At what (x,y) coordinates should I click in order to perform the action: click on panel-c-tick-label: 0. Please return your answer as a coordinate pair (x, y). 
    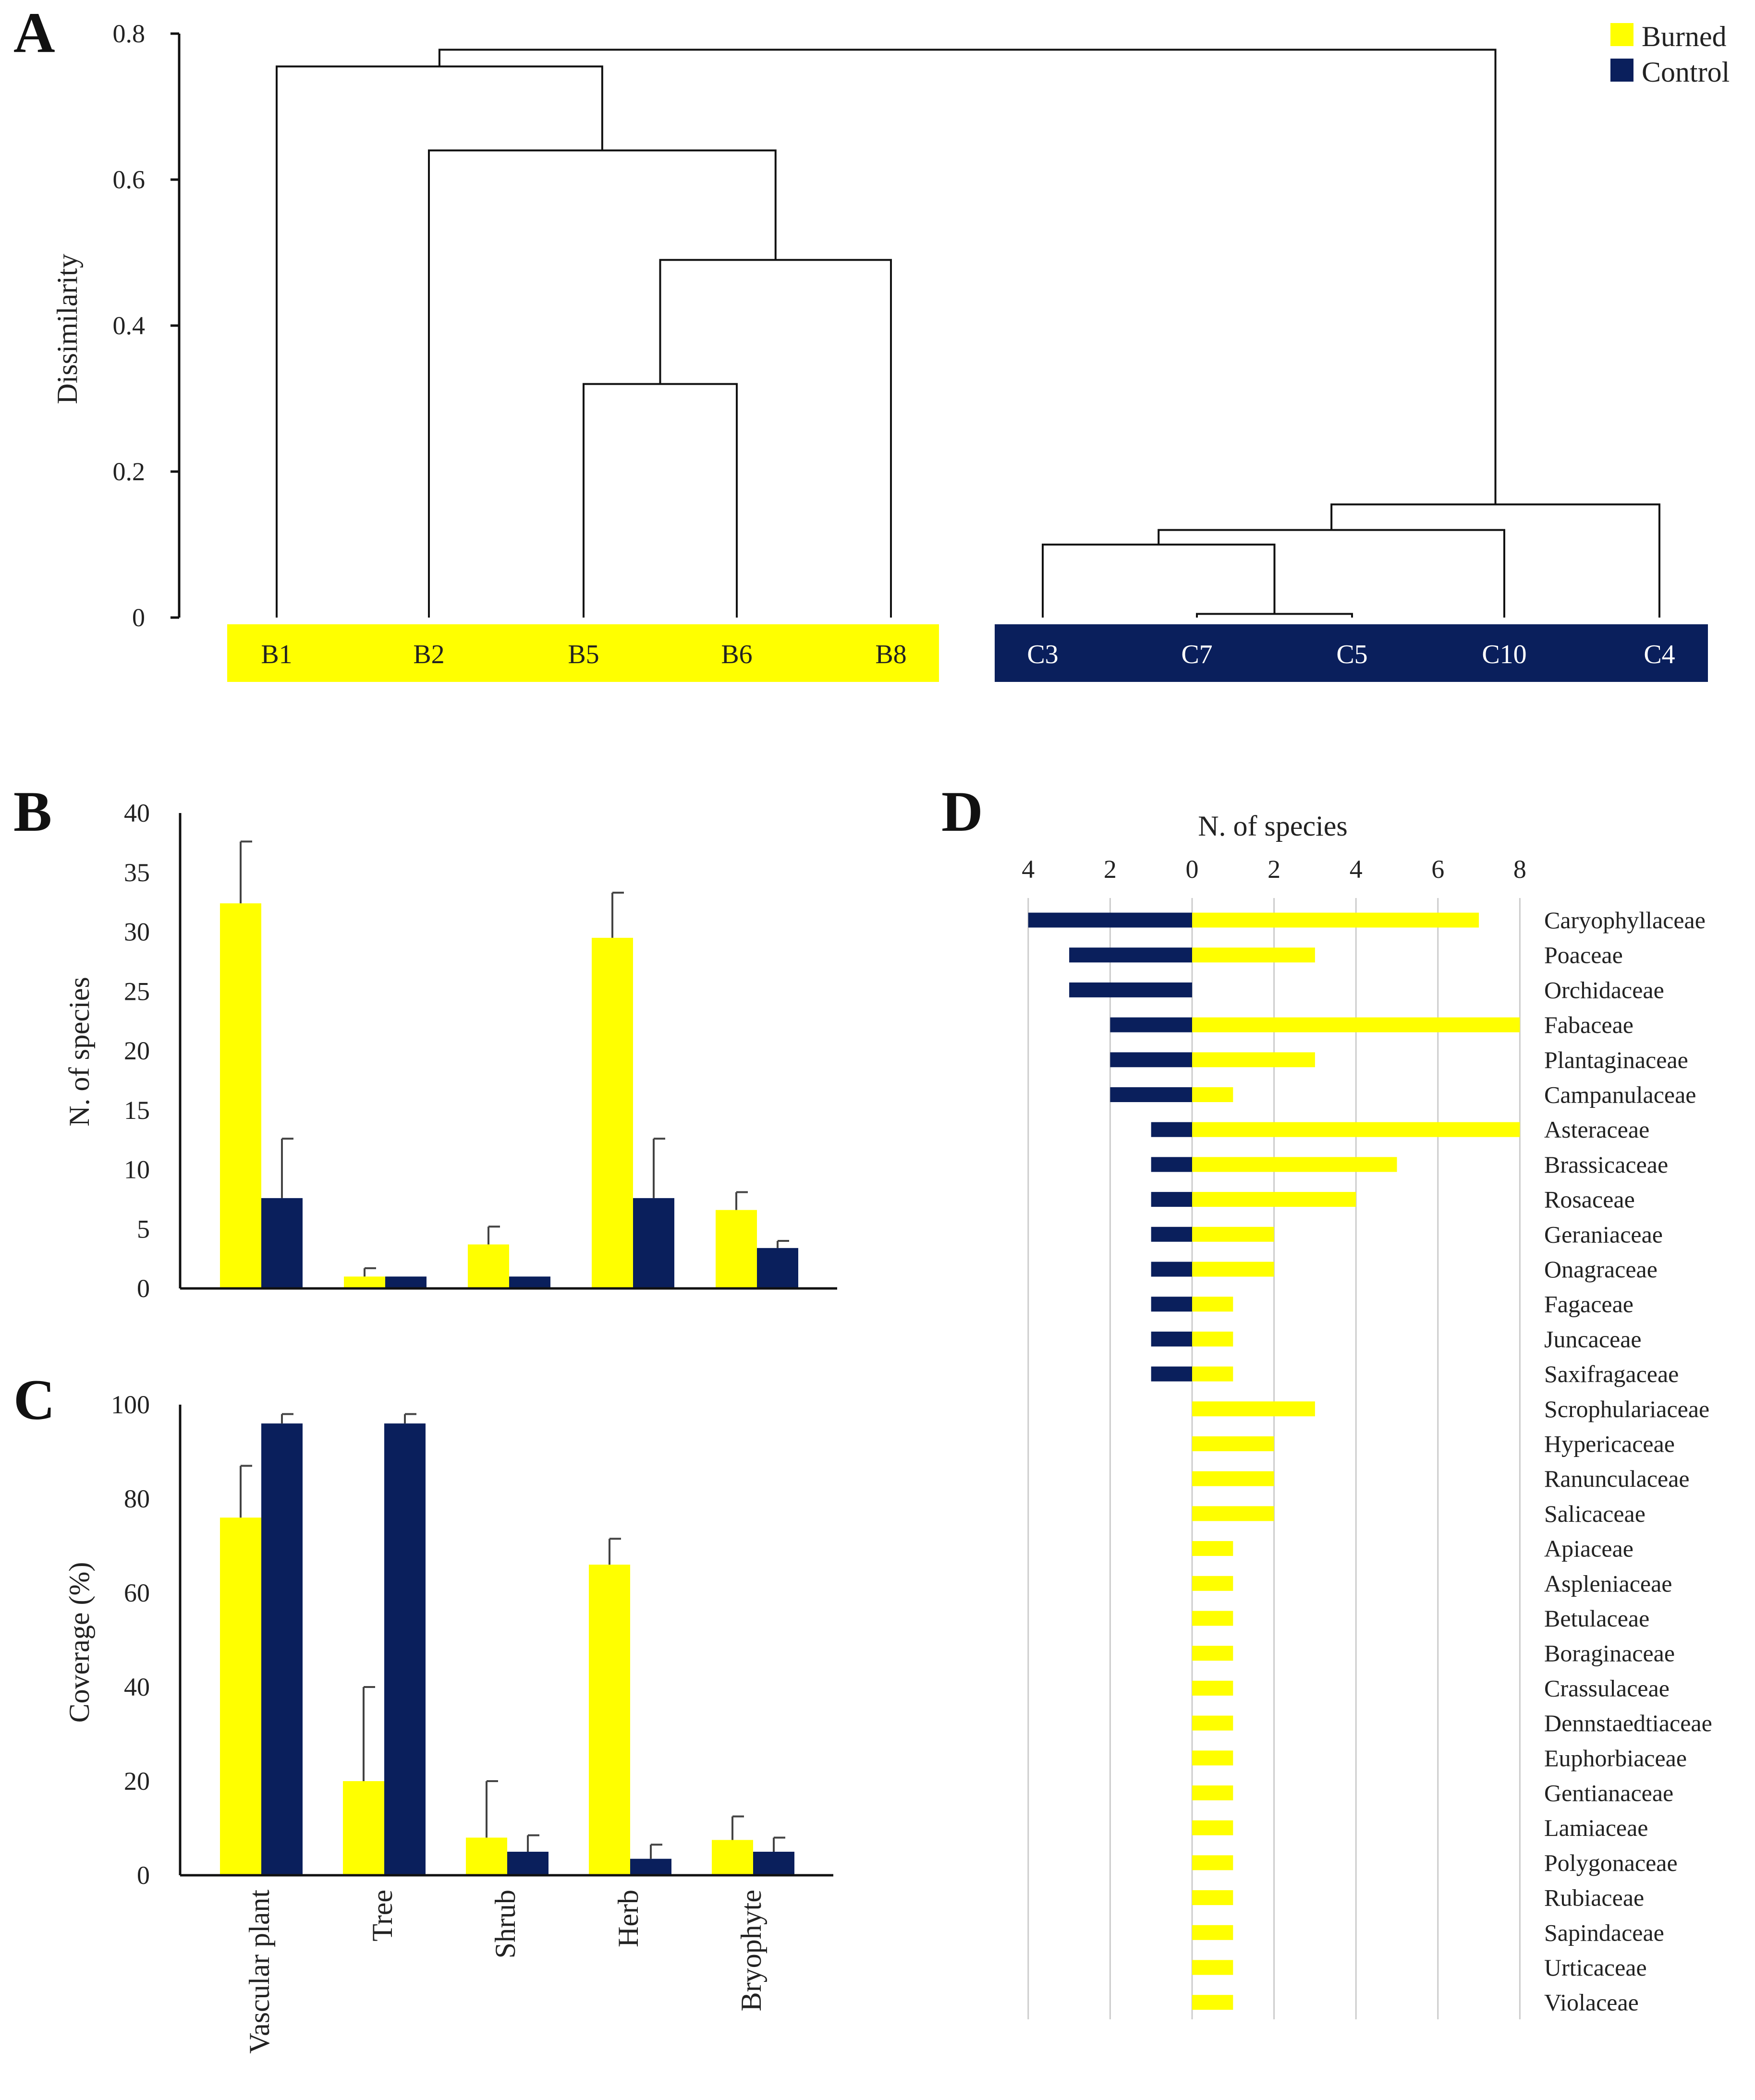
    Looking at the image, I should click on (144, 1875).